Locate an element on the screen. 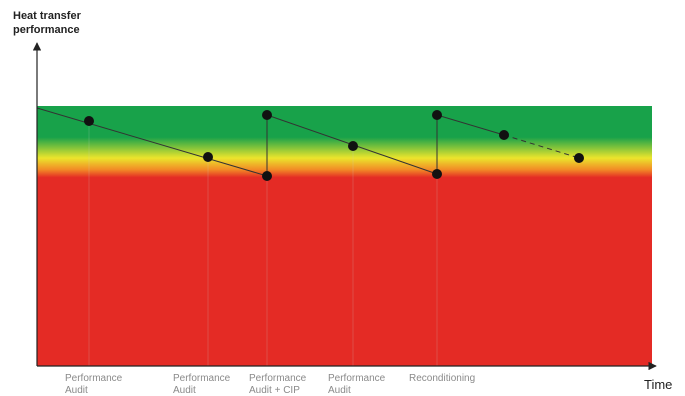 The image size is (685, 396). event-markers is located at coordinates (334, 145).